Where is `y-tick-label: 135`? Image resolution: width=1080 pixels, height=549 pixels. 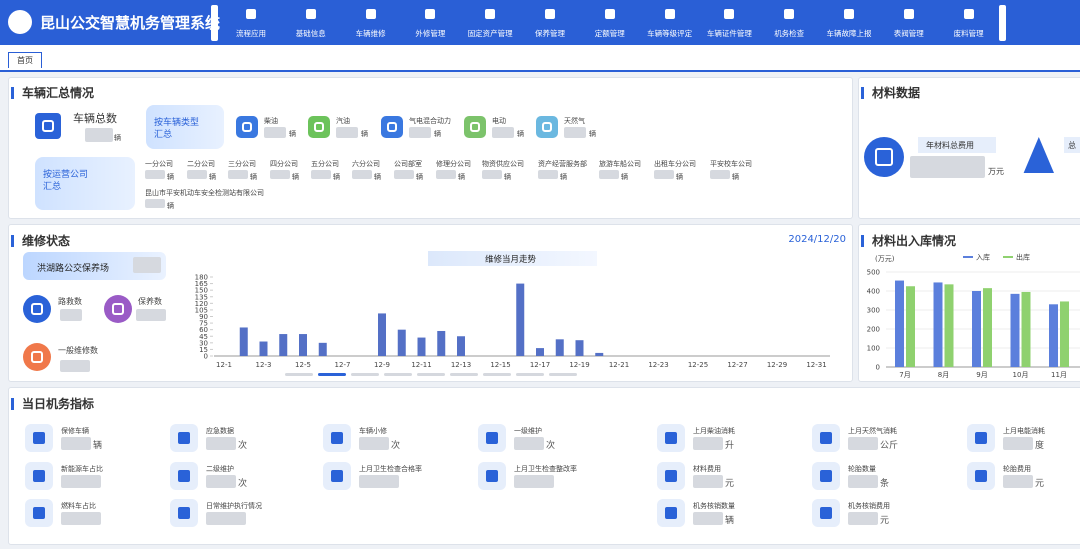
y-tick-label: 135 is located at coordinates (201, 297).